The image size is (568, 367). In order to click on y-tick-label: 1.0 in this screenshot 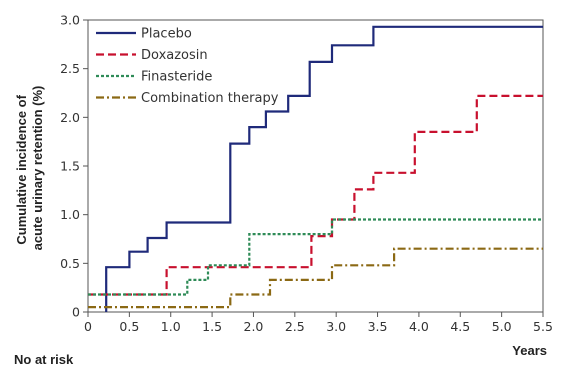, I will do `click(70, 214)`.